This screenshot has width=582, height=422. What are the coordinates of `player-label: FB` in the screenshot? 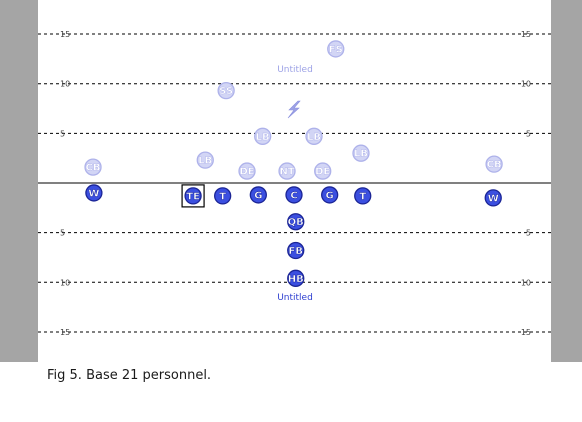 It's located at (296, 251).